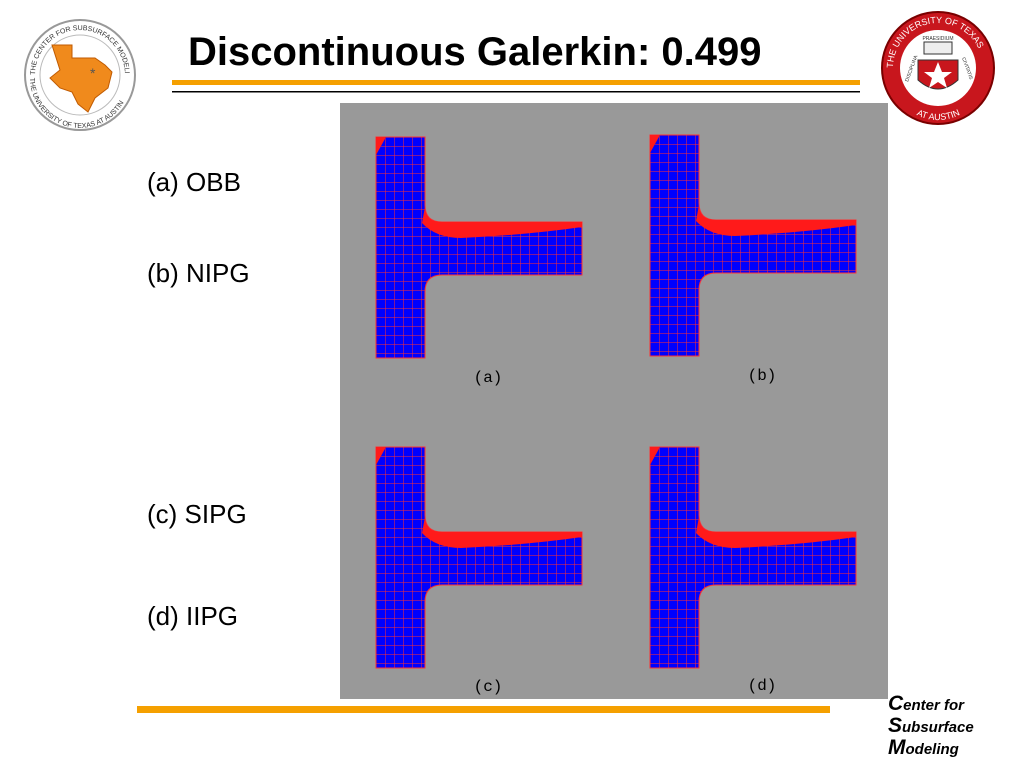 The height and width of the screenshot is (768, 1024). I want to click on footer-text: Modeling, so click(923, 747).